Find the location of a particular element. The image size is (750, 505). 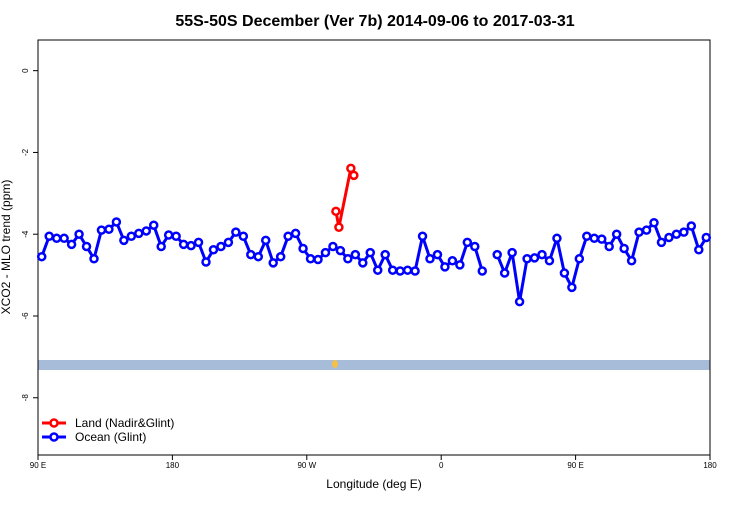

y-tick-label: -4 is located at coordinates (25, 234).